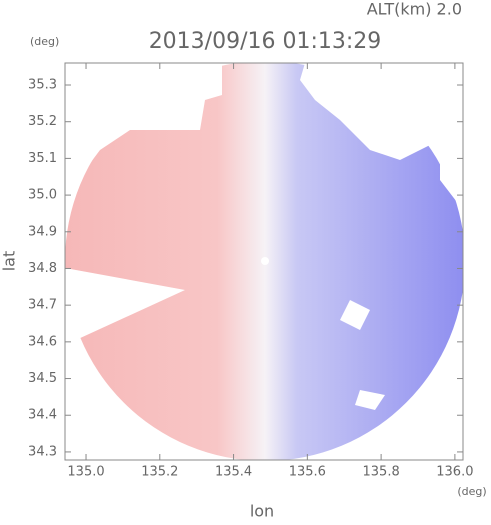 The height and width of the screenshot is (525, 491). What do you see at coordinates (42, 195) in the screenshot?
I see `y-tick-label: 35.0` at bounding box center [42, 195].